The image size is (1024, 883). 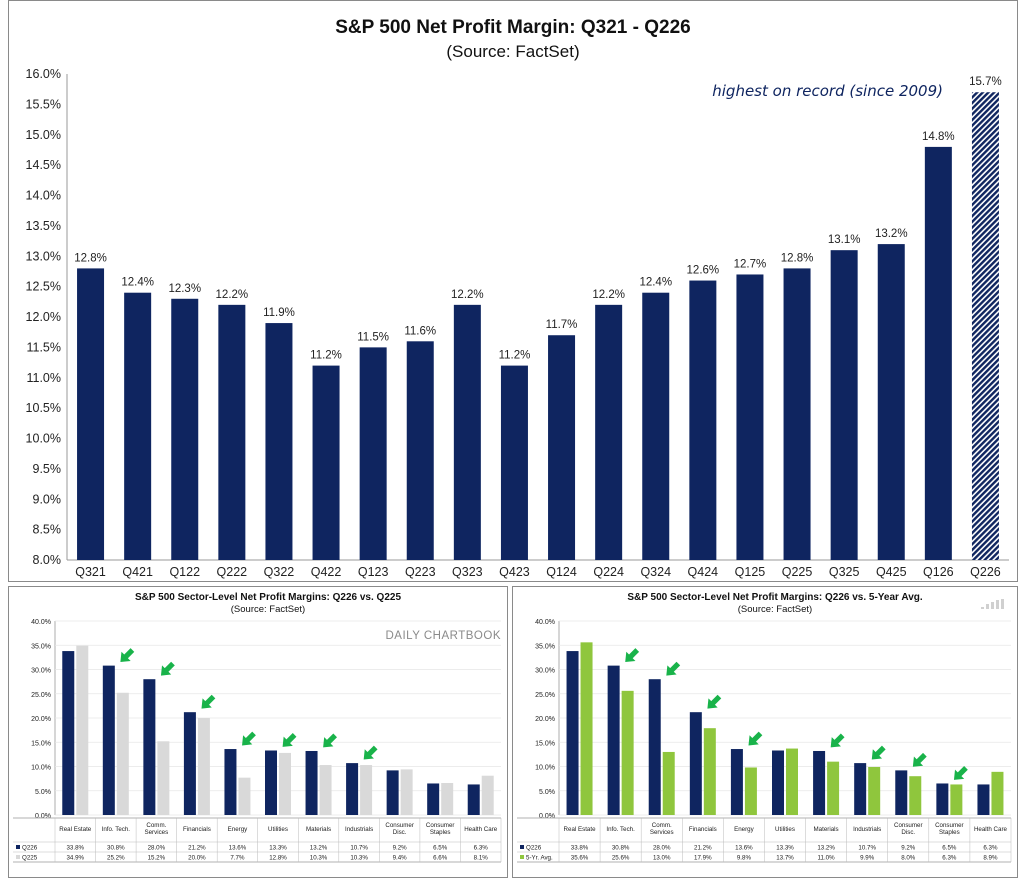 I want to click on x-tick-label: Q124, so click(x=561, y=572).